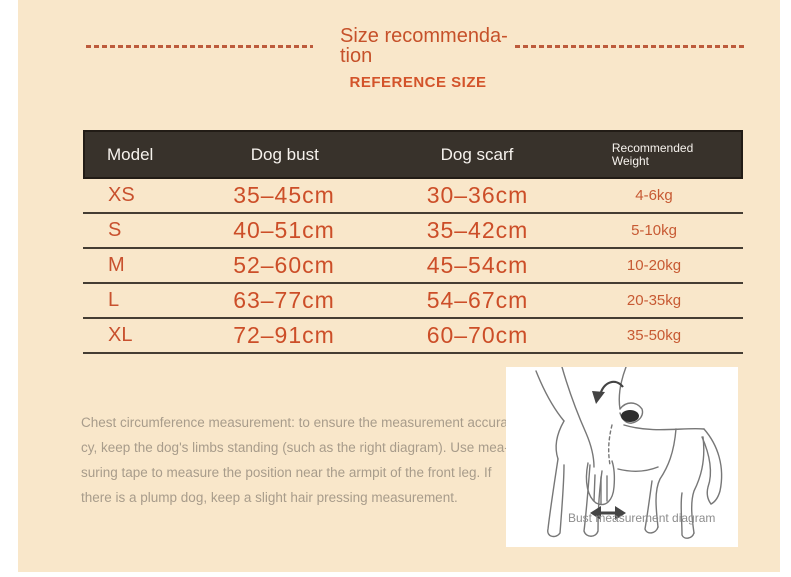 The width and height of the screenshot is (791, 577). I want to click on dog-diagram-illustration, so click(629, 453).